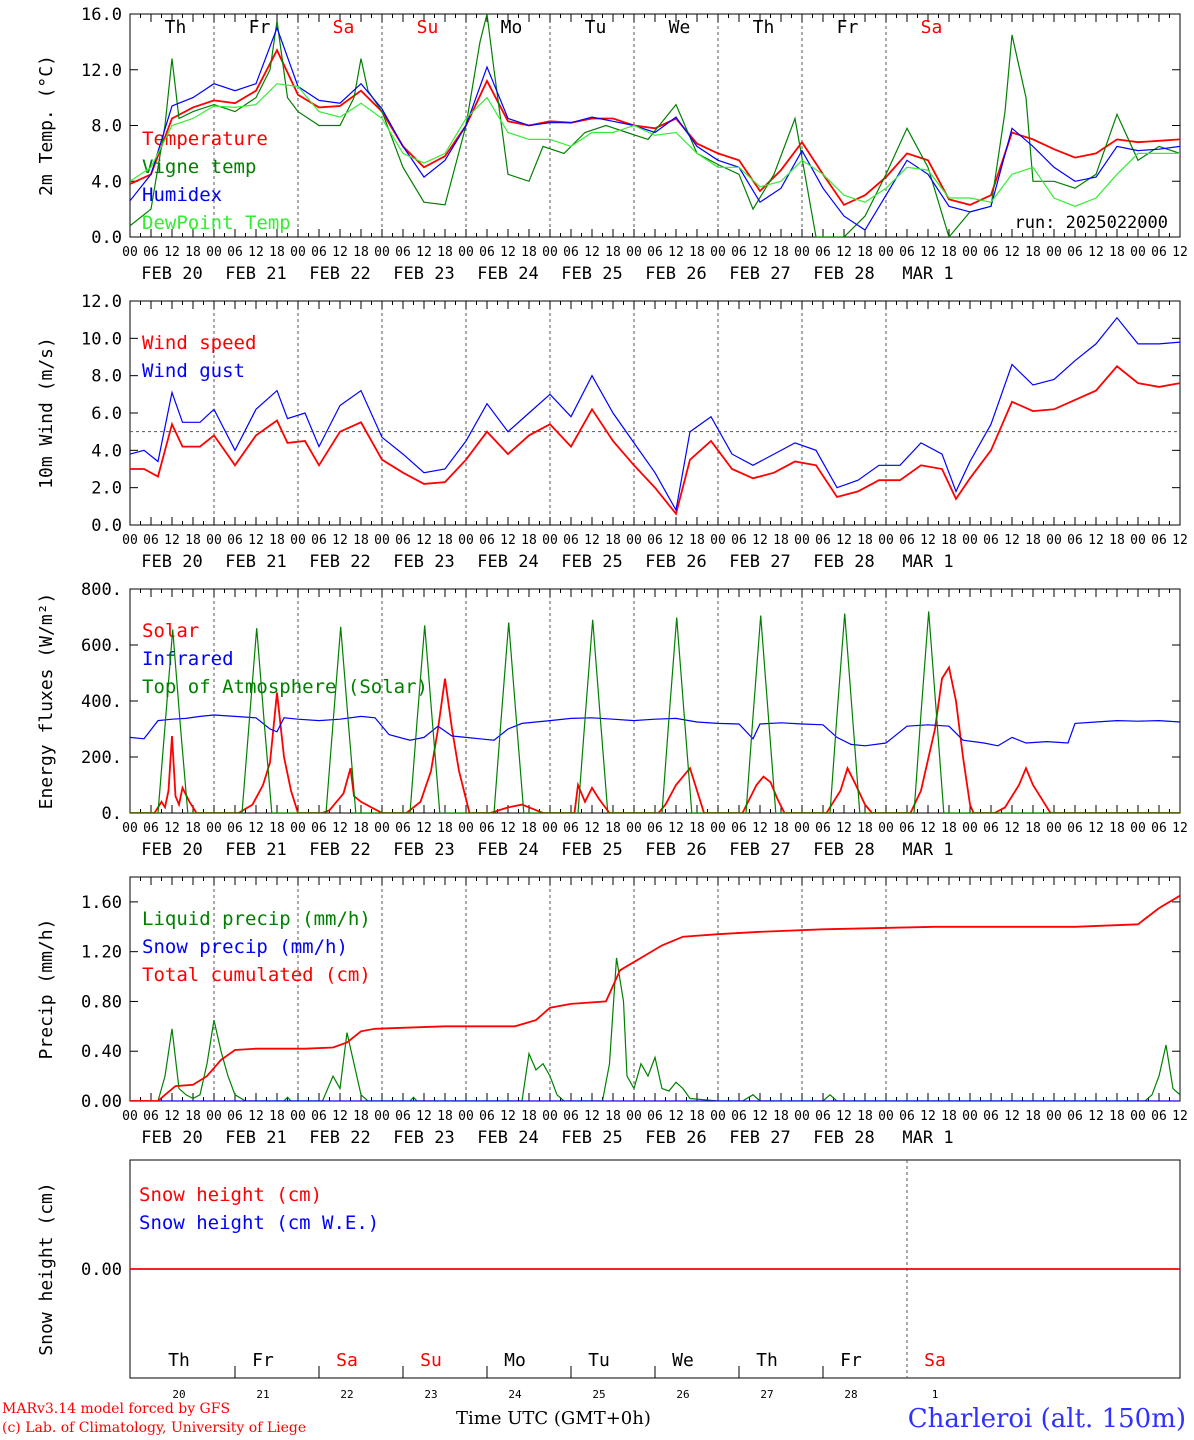 This screenshot has width=1194, height=1440. What do you see at coordinates (598, 1394) in the screenshot?
I see `day-number-label: 25` at bounding box center [598, 1394].